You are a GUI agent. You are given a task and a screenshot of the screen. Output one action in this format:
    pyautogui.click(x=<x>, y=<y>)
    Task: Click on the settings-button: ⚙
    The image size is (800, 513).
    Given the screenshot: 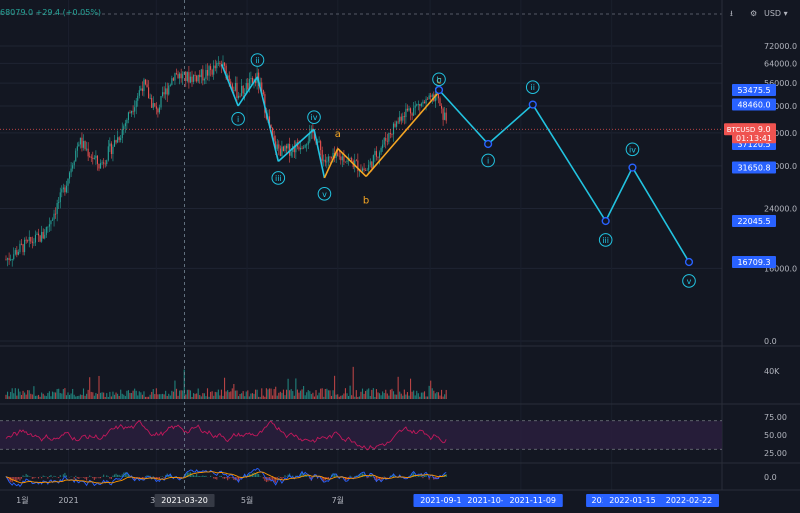 What is the action you would take?
    pyautogui.click(x=753, y=14)
    